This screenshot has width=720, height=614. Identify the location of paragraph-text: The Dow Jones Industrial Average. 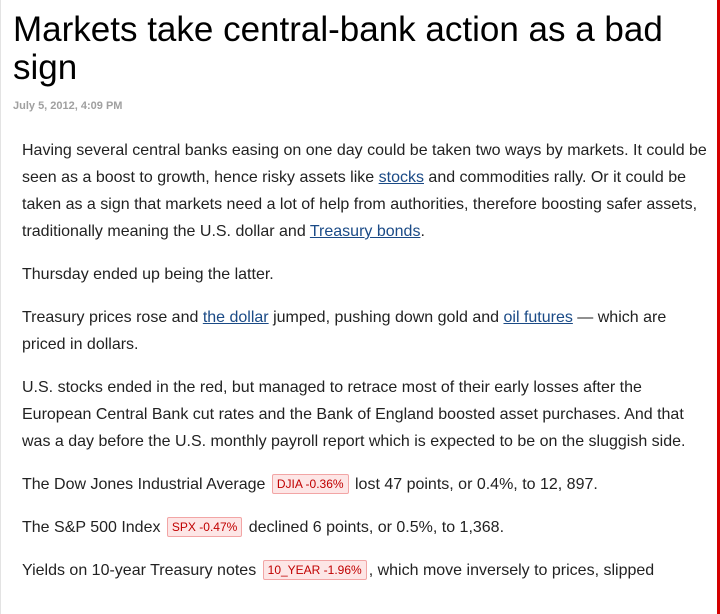
(146, 484).